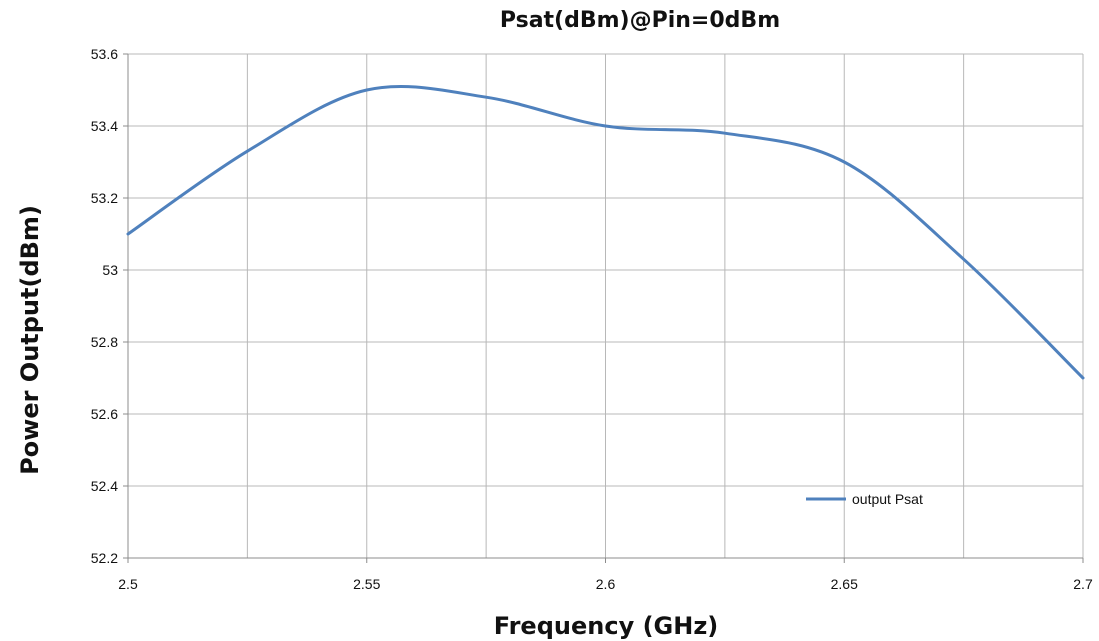  I want to click on y-tick-label: 53.6, so click(104, 54).